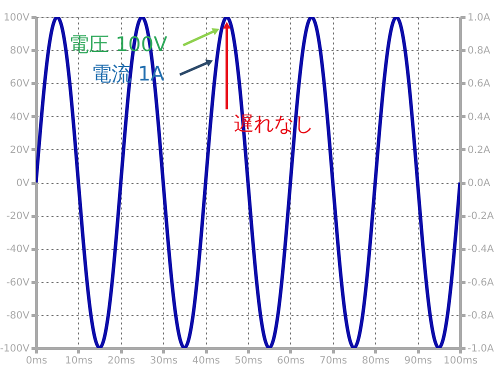  I want to click on y-tick-label: 0V, so click(23, 183).